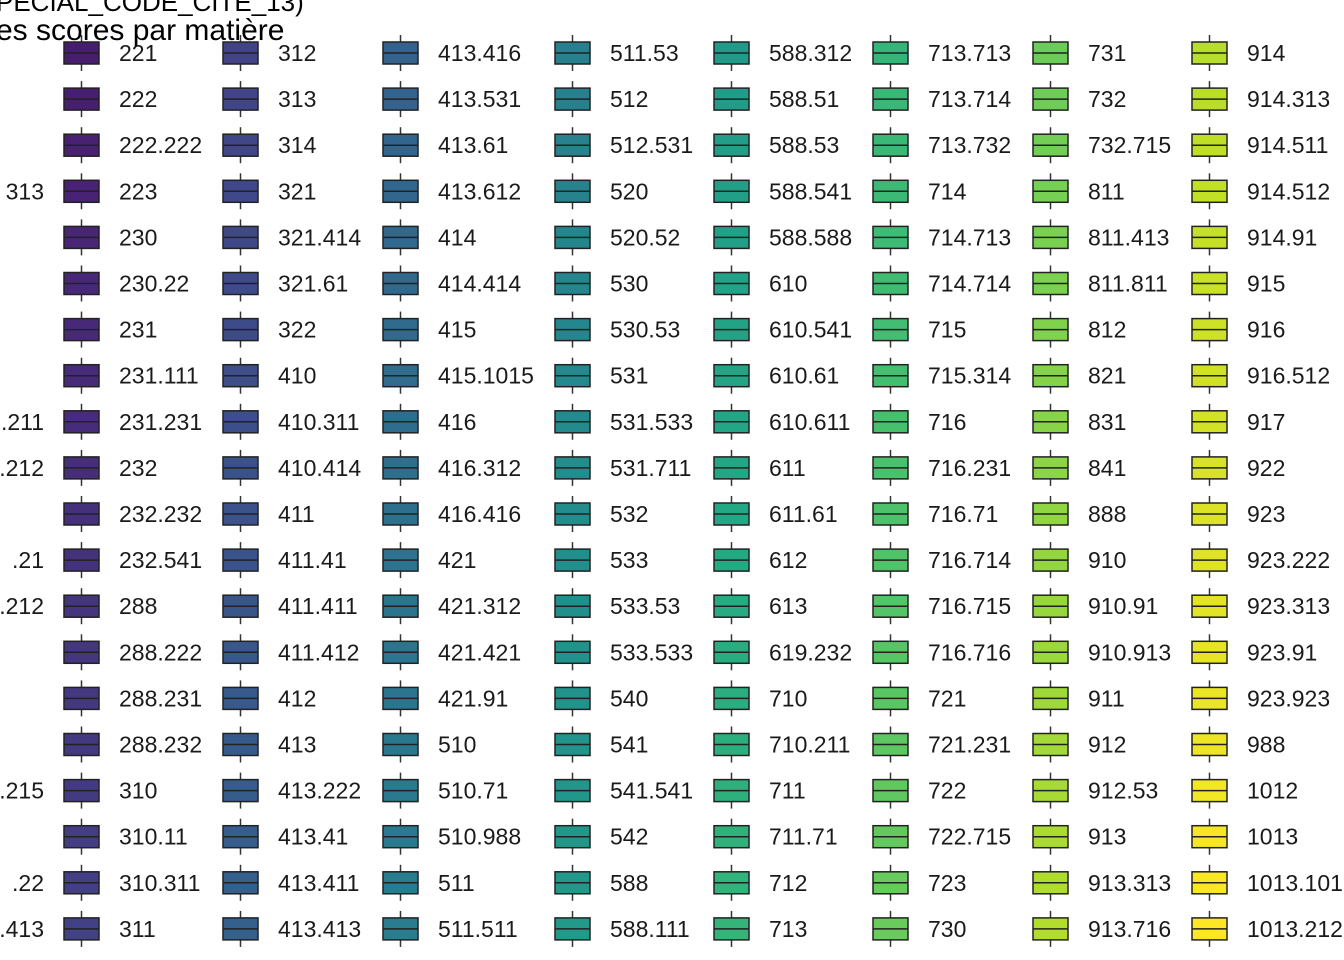 Image resolution: width=1344 pixels, height=960 pixels. I want to click on legend-item: 310.311, so click(131, 882).